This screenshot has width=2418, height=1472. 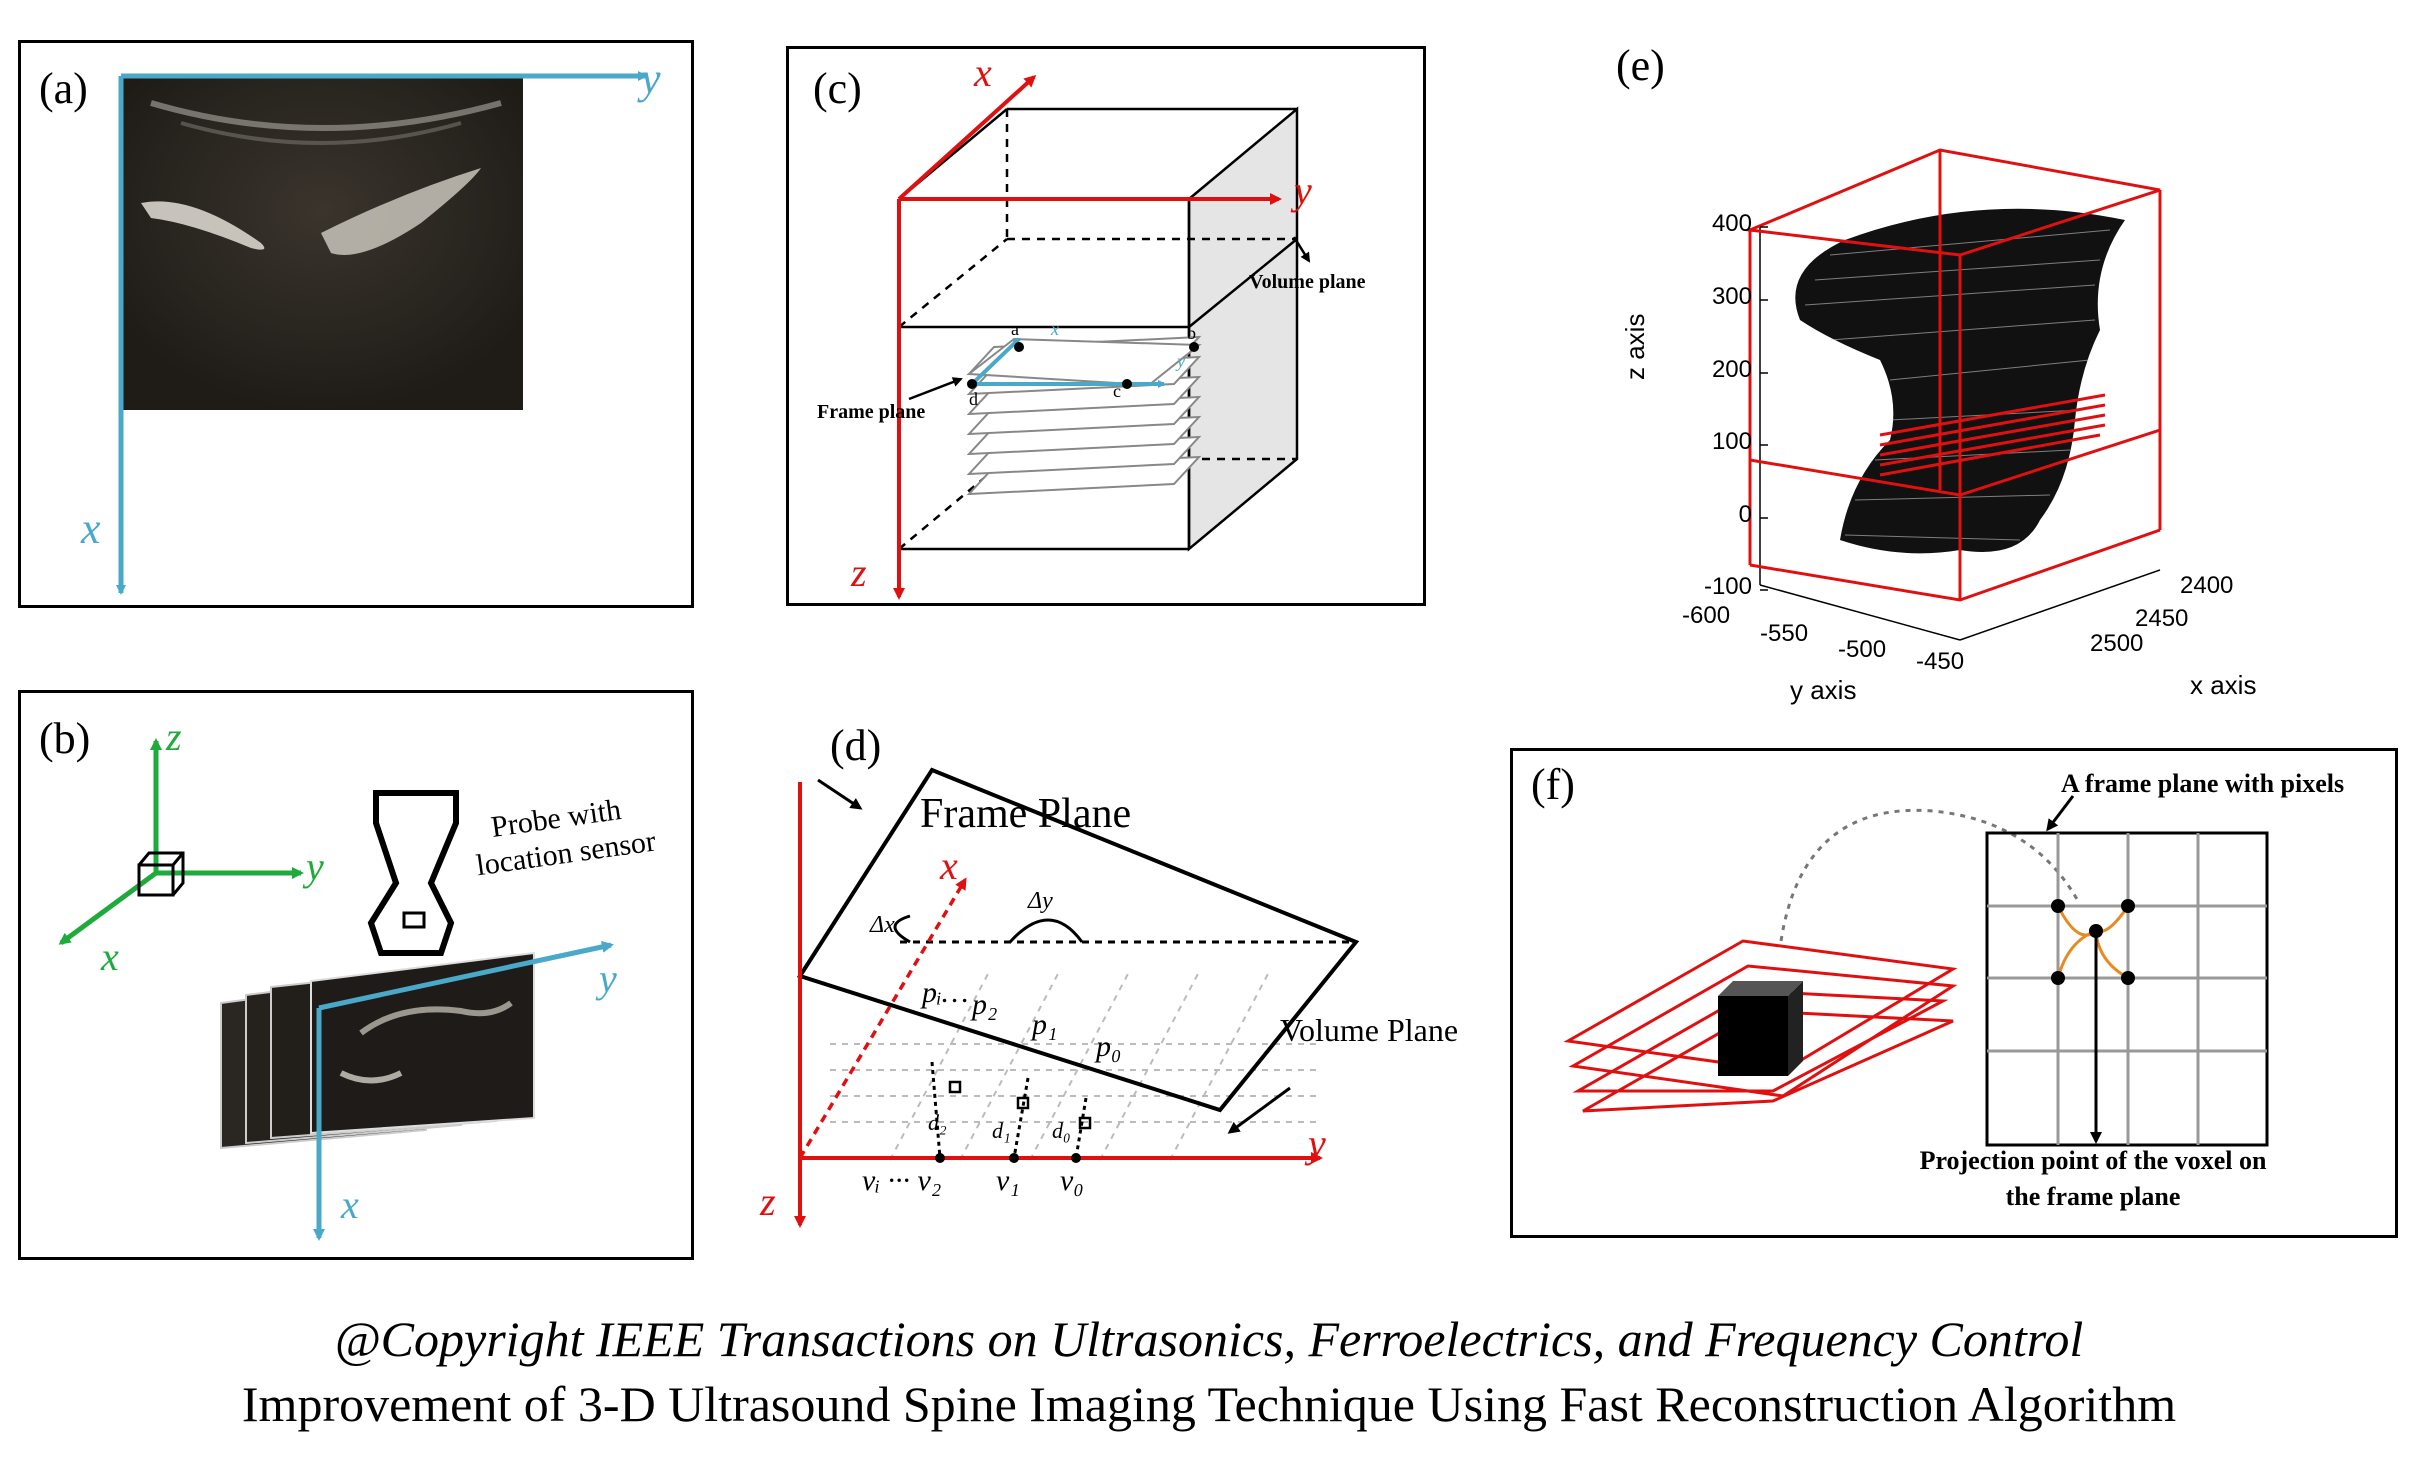 I want to click on panel-d-axis-z: z, so click(x=768, y=1201).